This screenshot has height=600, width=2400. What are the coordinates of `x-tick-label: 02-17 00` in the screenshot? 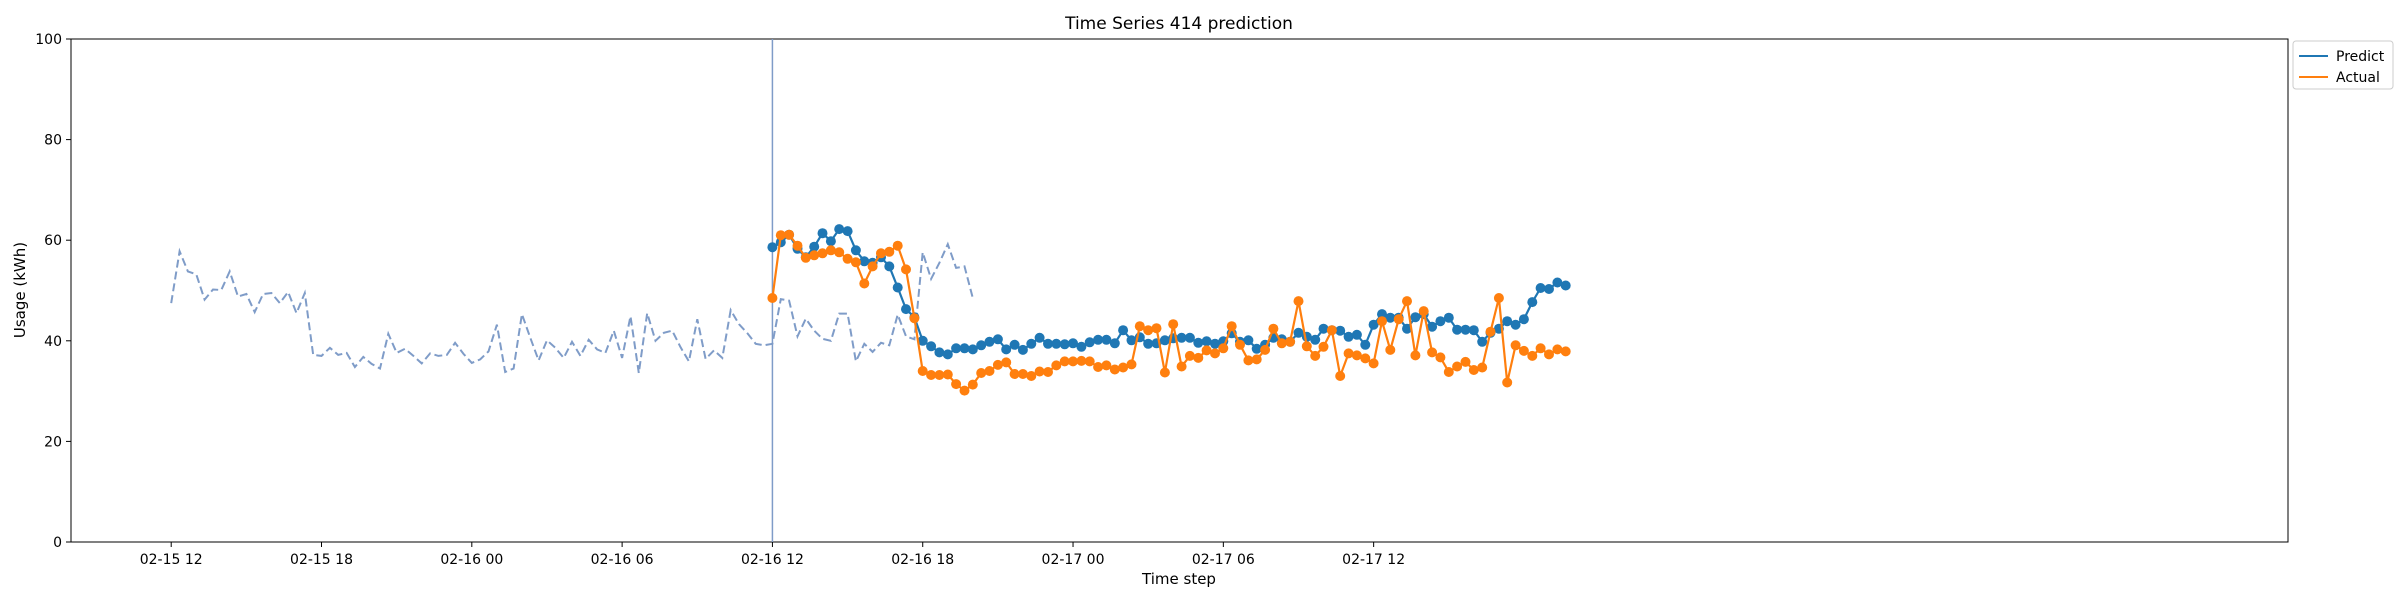 It's located at (1073, 560).